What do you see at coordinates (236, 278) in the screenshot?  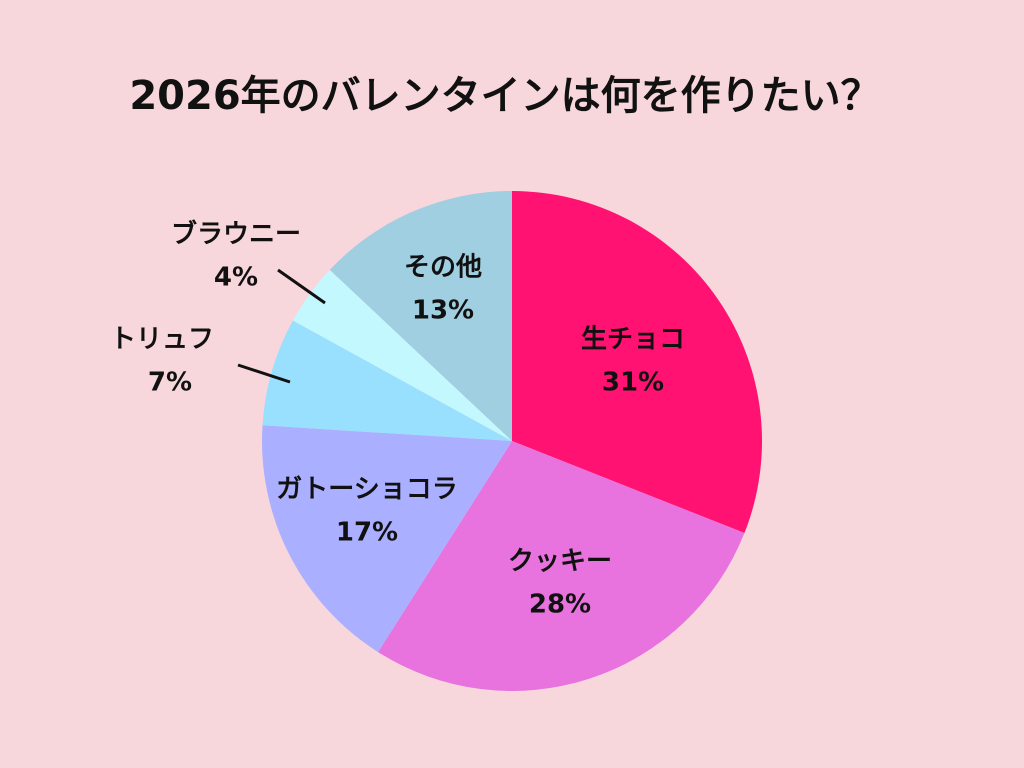 I see `slice-value-label: 4%` at bounding box center [236, 278].